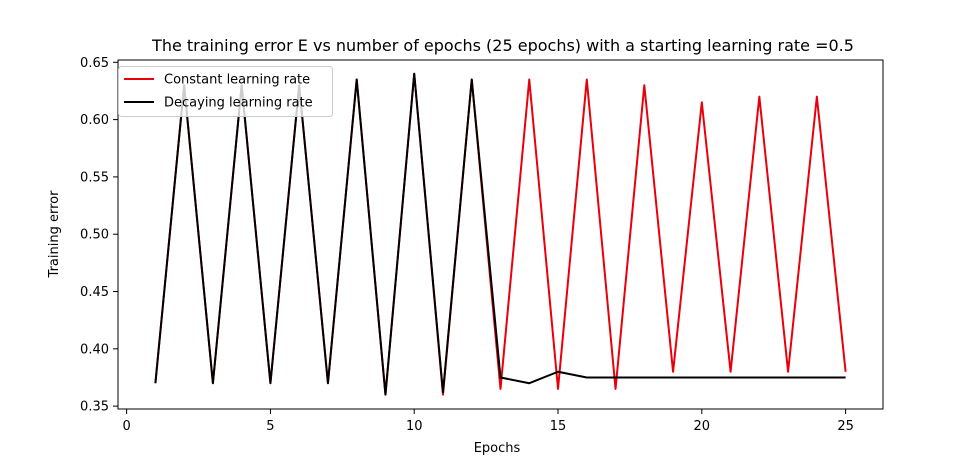 Image resolution: width=964 pixels, height=459 pixels. I want to click on y-axis: 0.35 0.40 0.45 0.50 0.55 0.60 0.65, so click(99, 235).